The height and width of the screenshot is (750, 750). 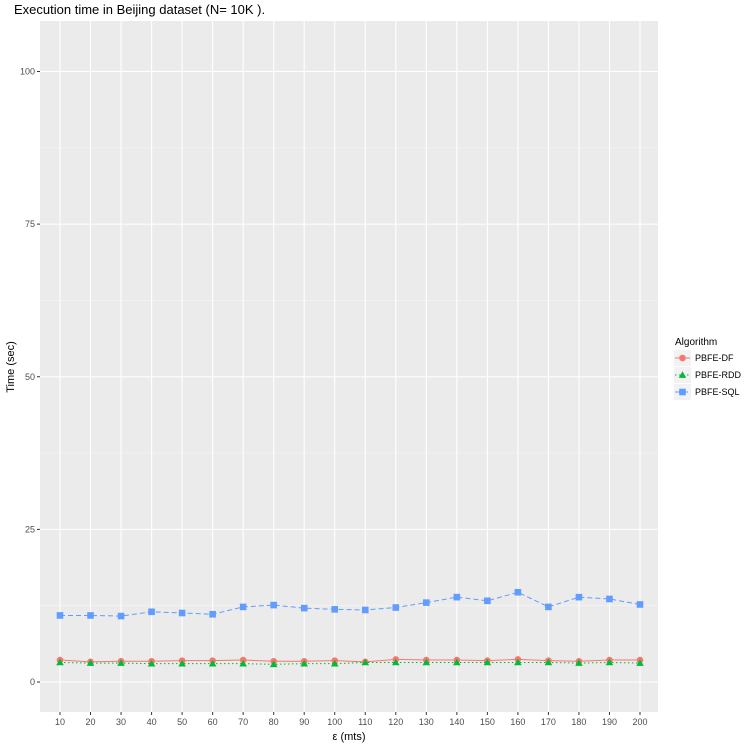 I want to click on legend-item: PBFE-RDD, so click(x=708, y=375).